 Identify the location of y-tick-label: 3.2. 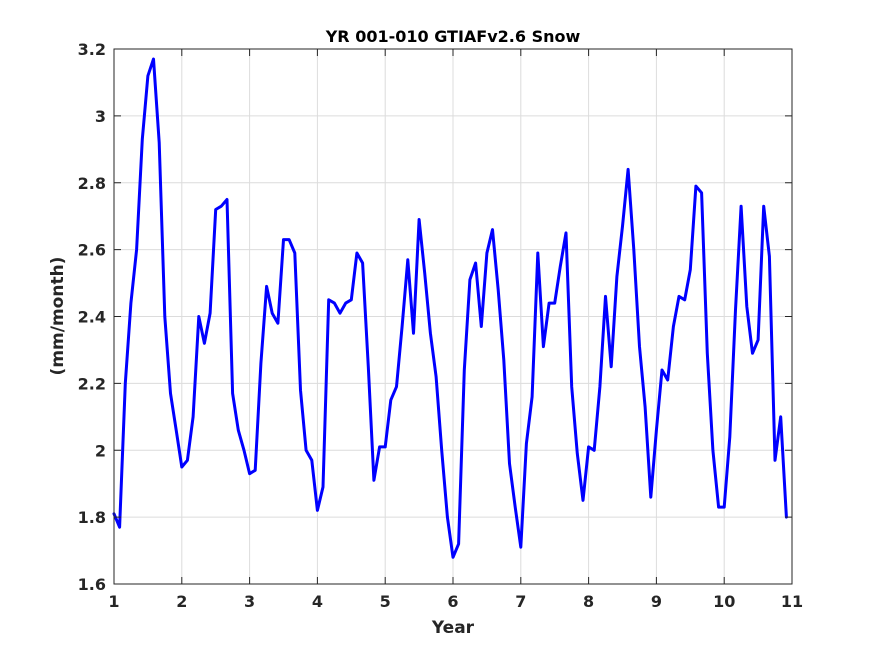
(92, 49).